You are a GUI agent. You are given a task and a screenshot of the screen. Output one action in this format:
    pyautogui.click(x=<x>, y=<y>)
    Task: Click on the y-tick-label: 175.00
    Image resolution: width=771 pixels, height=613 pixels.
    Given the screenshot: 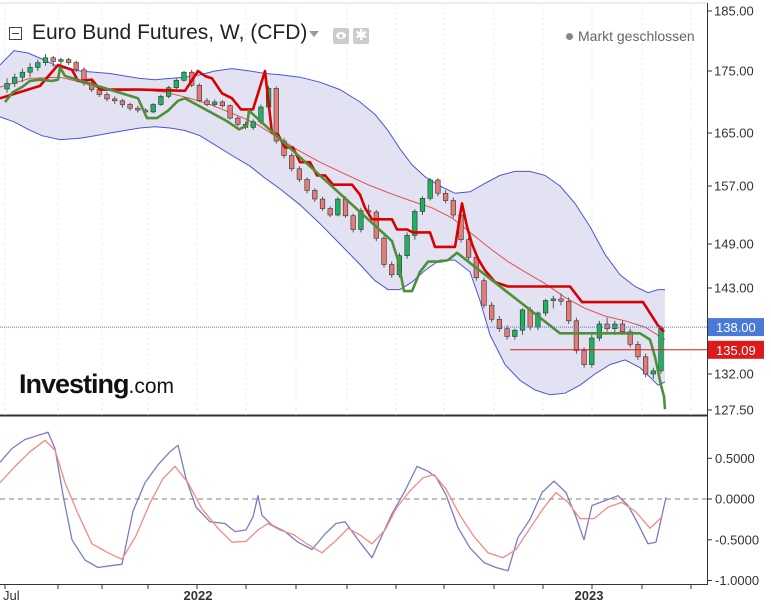 What is the action you would take?
    pyautogui.click(x=734, y=71)
    